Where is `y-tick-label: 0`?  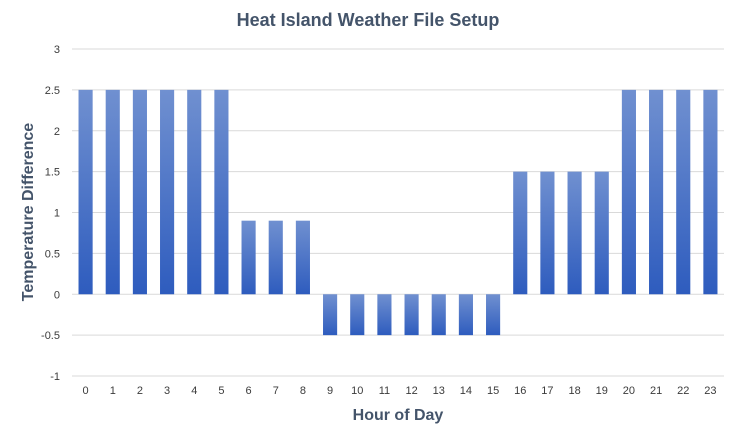
y-tick-label: 0 is located at coordinates (57, 295).